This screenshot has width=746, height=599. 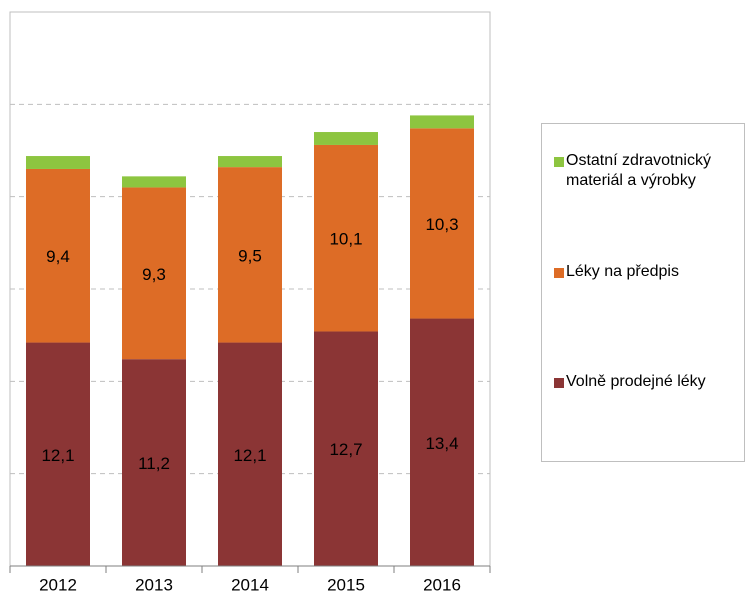 I want to click on data-label: 9,4, so click(x=58, y=256).